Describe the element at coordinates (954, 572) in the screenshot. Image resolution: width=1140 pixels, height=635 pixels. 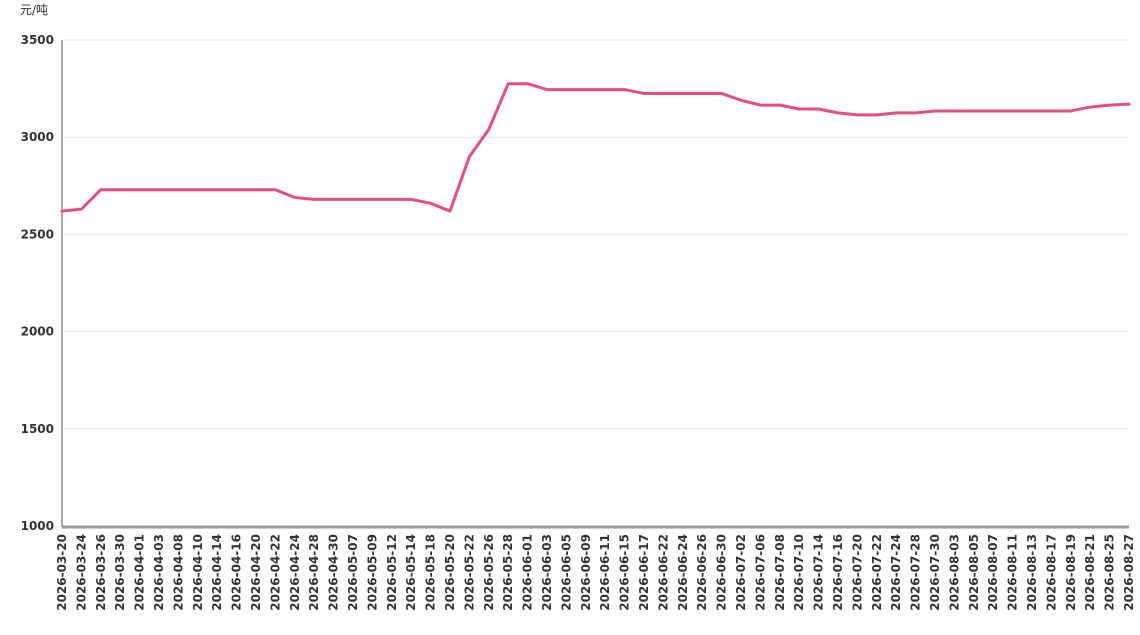
I see `x-tick-label: 2026-08-03` at that location.